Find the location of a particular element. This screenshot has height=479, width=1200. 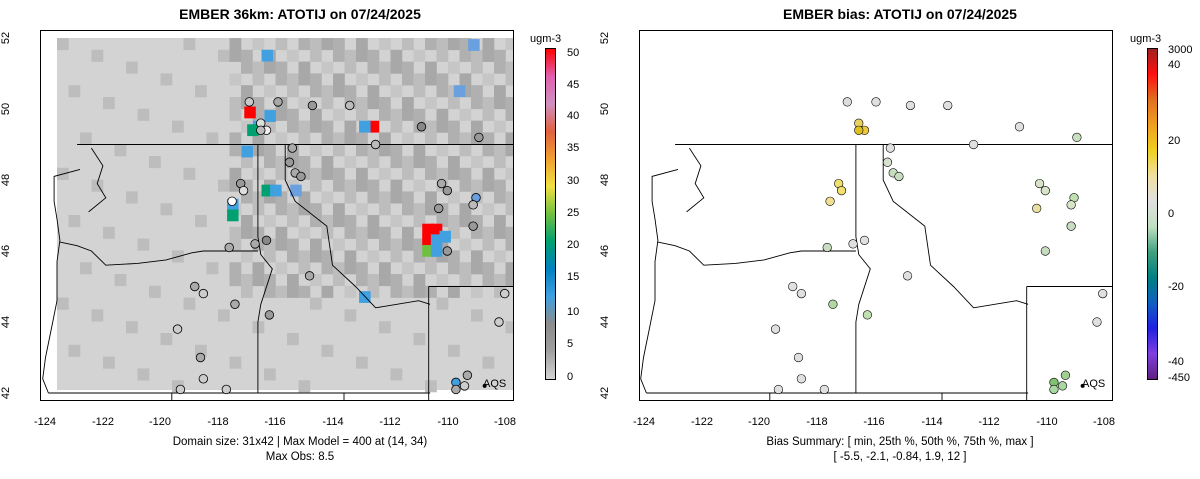

lat-tick-50: 50 is located at coordinates (605, 109).